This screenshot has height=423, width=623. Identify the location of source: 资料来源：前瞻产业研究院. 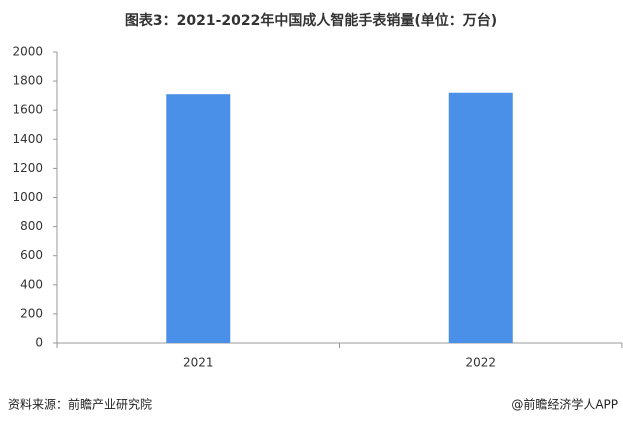
(80, 404).